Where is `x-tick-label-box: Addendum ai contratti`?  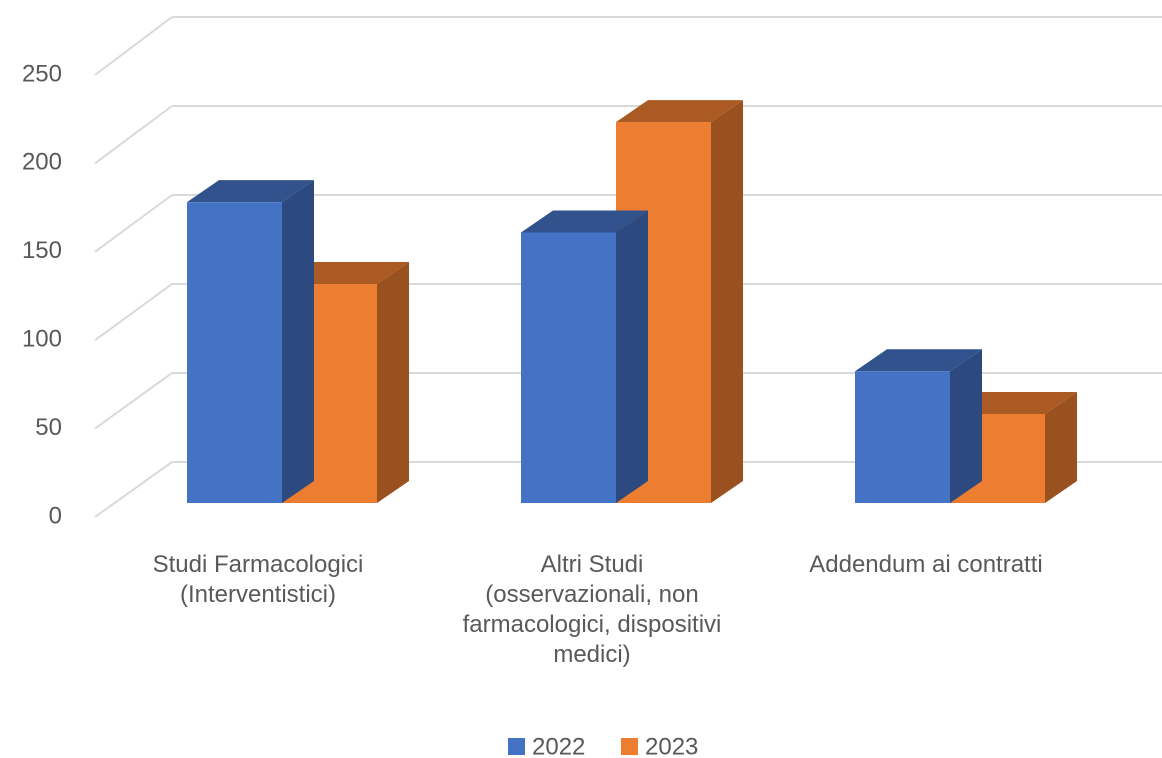
x-tick-label-box: Addendum ai contratti is located at coordinates (926, 564).